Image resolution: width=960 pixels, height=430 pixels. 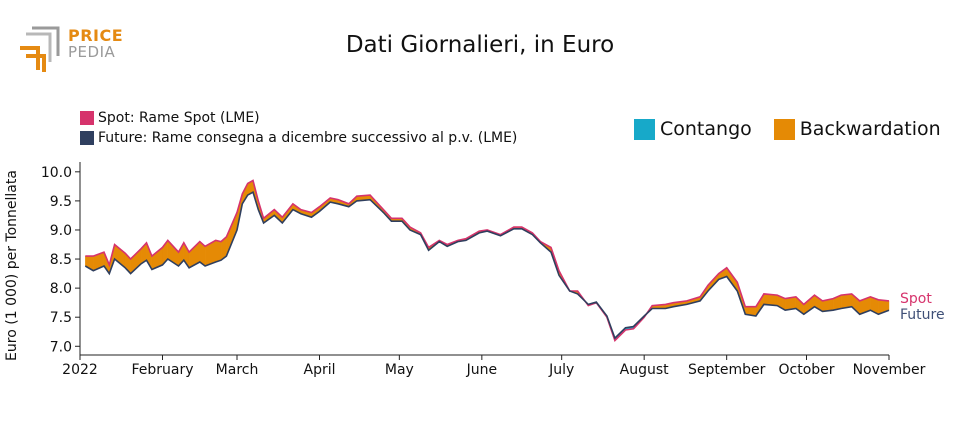 What do you see at coordinates (399, 370) in the screenshot?
I see `x-tick-label: May` at bounding box center [399, 370].